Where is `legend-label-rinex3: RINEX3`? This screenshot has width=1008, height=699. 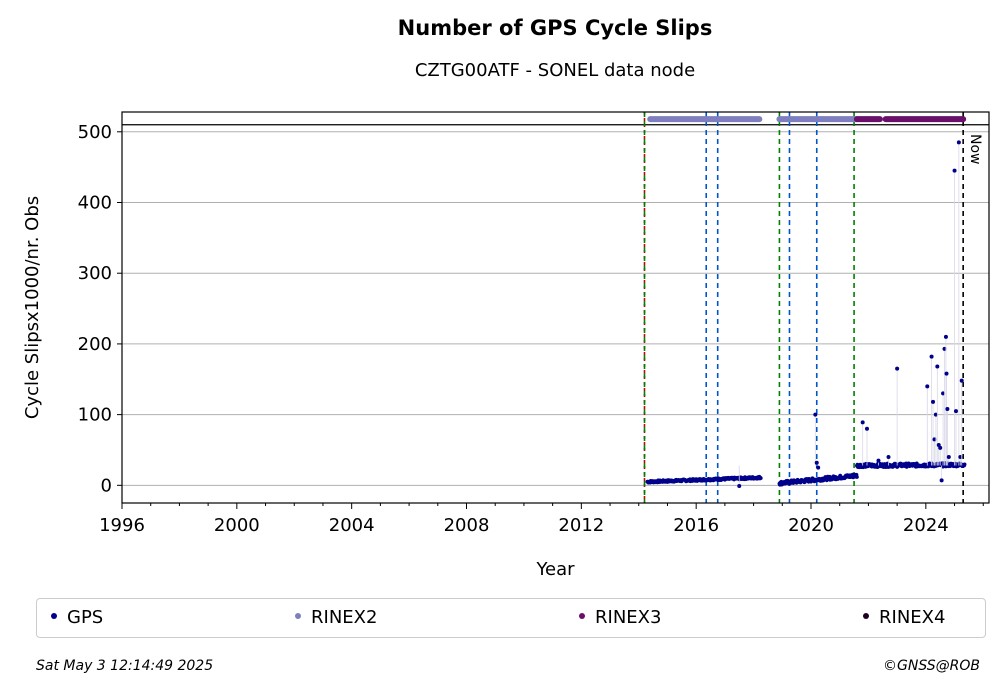
legend-label-rinex3: RINEX3 is located at coordinates (628, 617).